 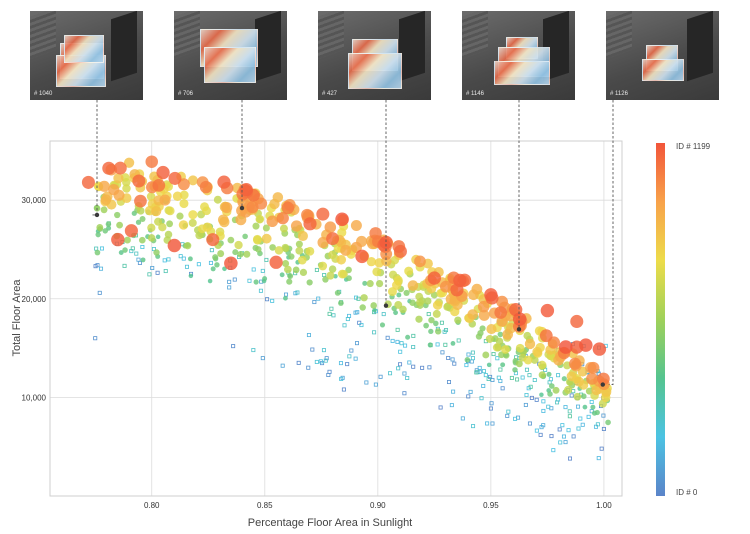 What do you see at coordinates (662, 55) in the screenshot?
I see `design-thumbnail: # 1126` at bounding box center [662, 55].